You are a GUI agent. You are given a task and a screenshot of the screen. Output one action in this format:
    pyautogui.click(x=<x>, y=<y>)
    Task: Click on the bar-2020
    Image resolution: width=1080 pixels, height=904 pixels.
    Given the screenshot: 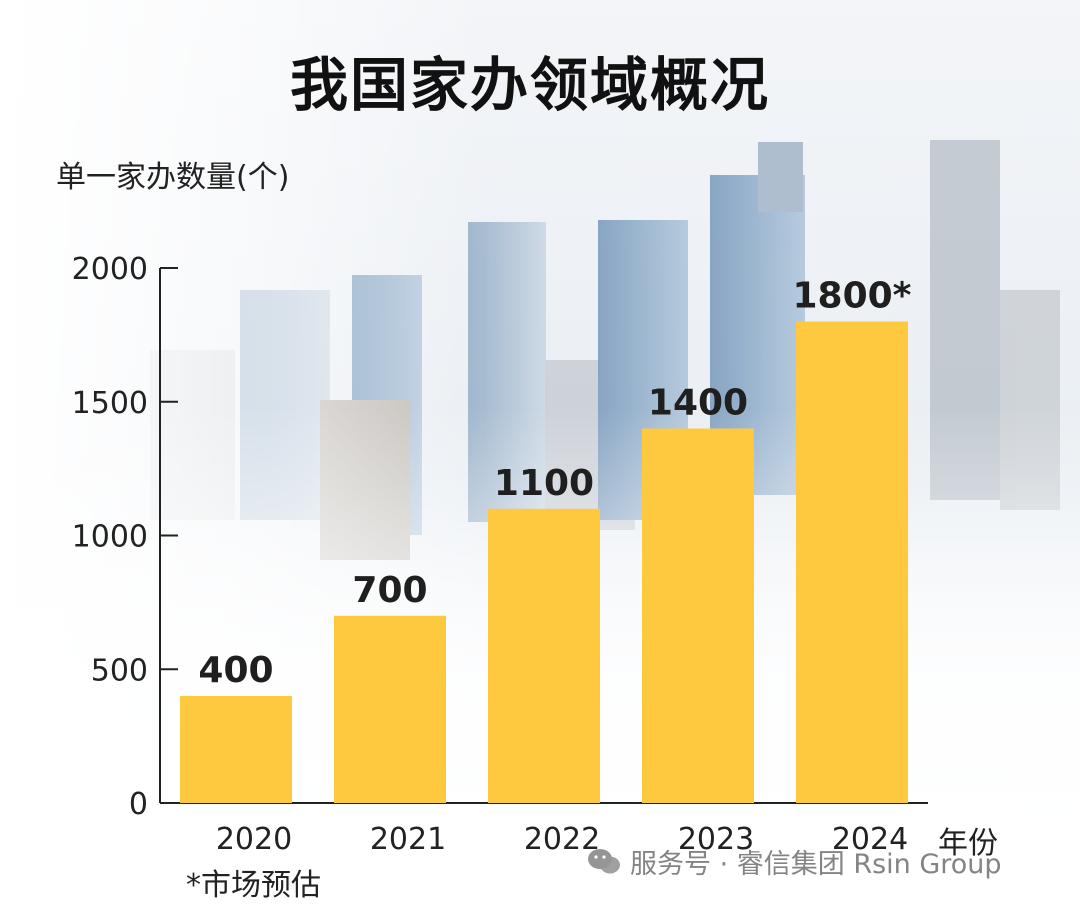 What is the action you would take?
    pyautogui.click(x=236, y=749)
    